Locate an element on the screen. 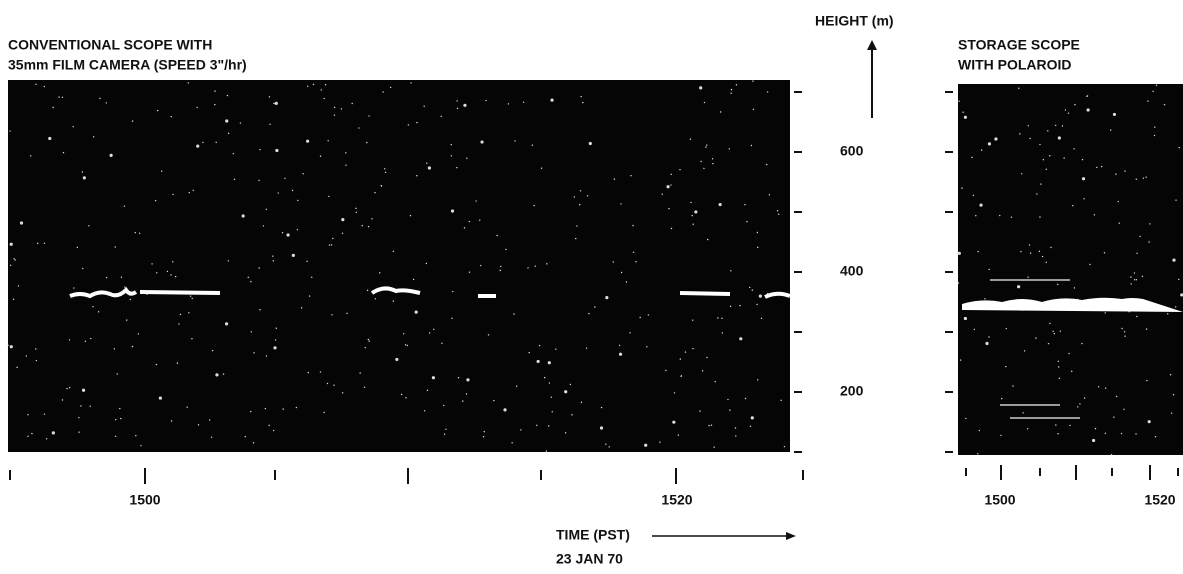  time-label: 1520 is located at coordinates (1159, 500).